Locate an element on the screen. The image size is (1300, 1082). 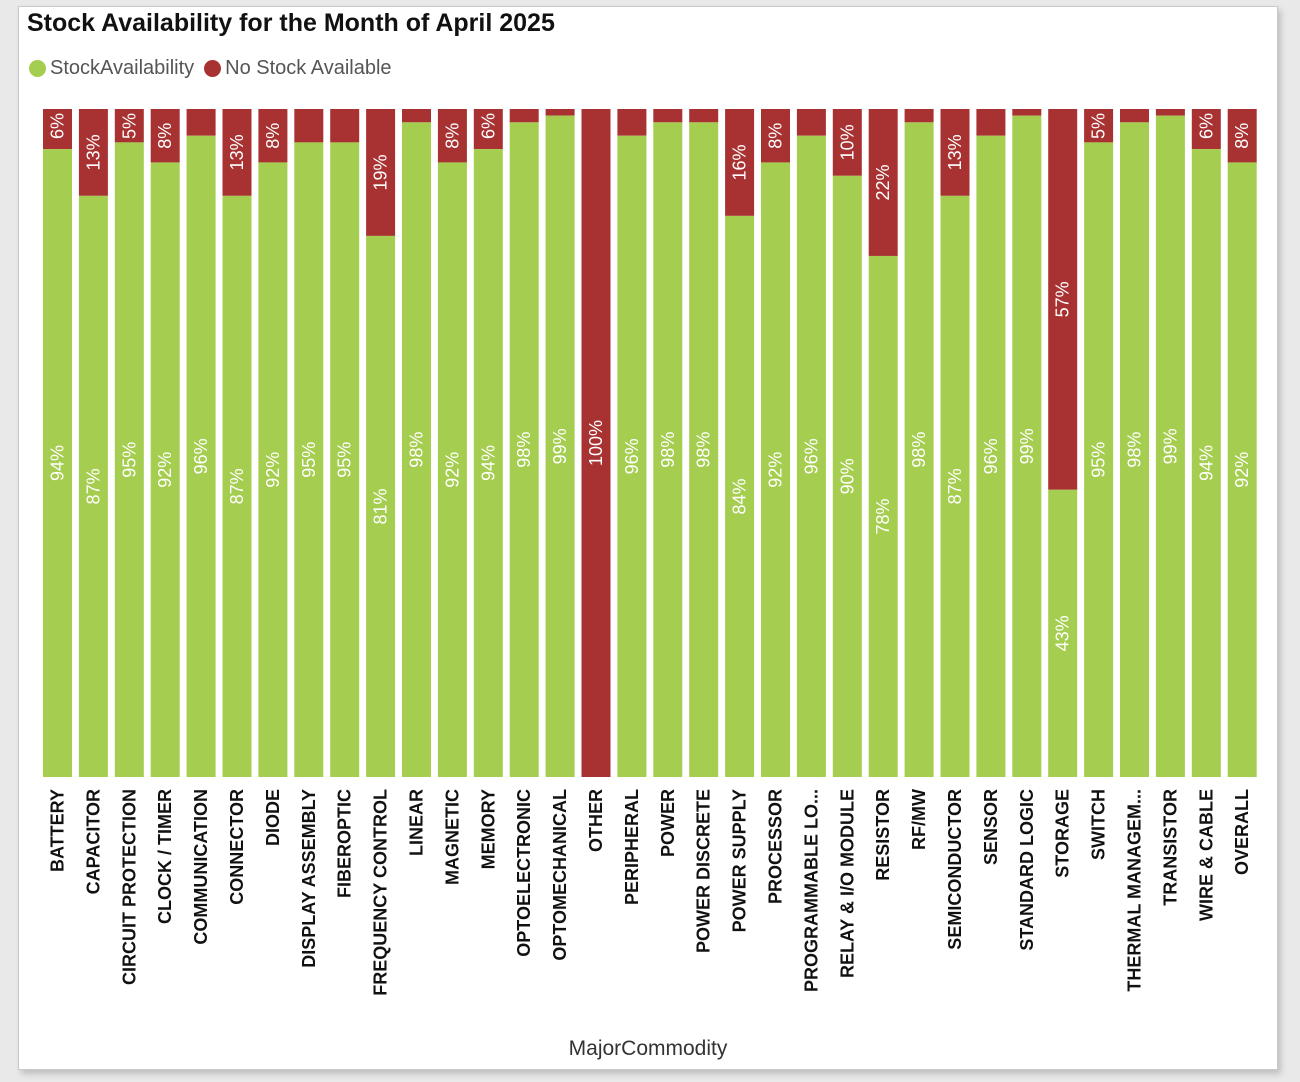
bar-stock-availability-optoelectronic is located at coordinates (524, 450).